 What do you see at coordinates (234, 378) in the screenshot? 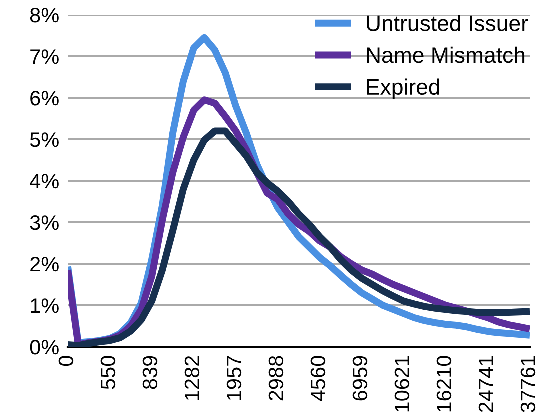
I see `x-tick-label: 1957` at bounding box center [234, 378].